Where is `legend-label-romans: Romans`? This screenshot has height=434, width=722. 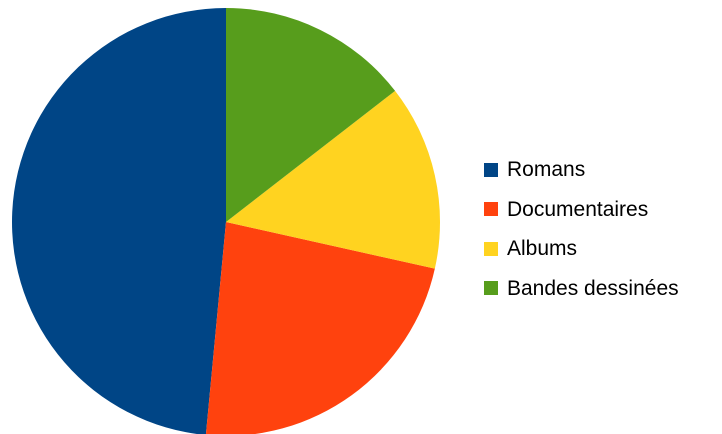
legend-label-romans: Romans is located at coordinates (546, 170).